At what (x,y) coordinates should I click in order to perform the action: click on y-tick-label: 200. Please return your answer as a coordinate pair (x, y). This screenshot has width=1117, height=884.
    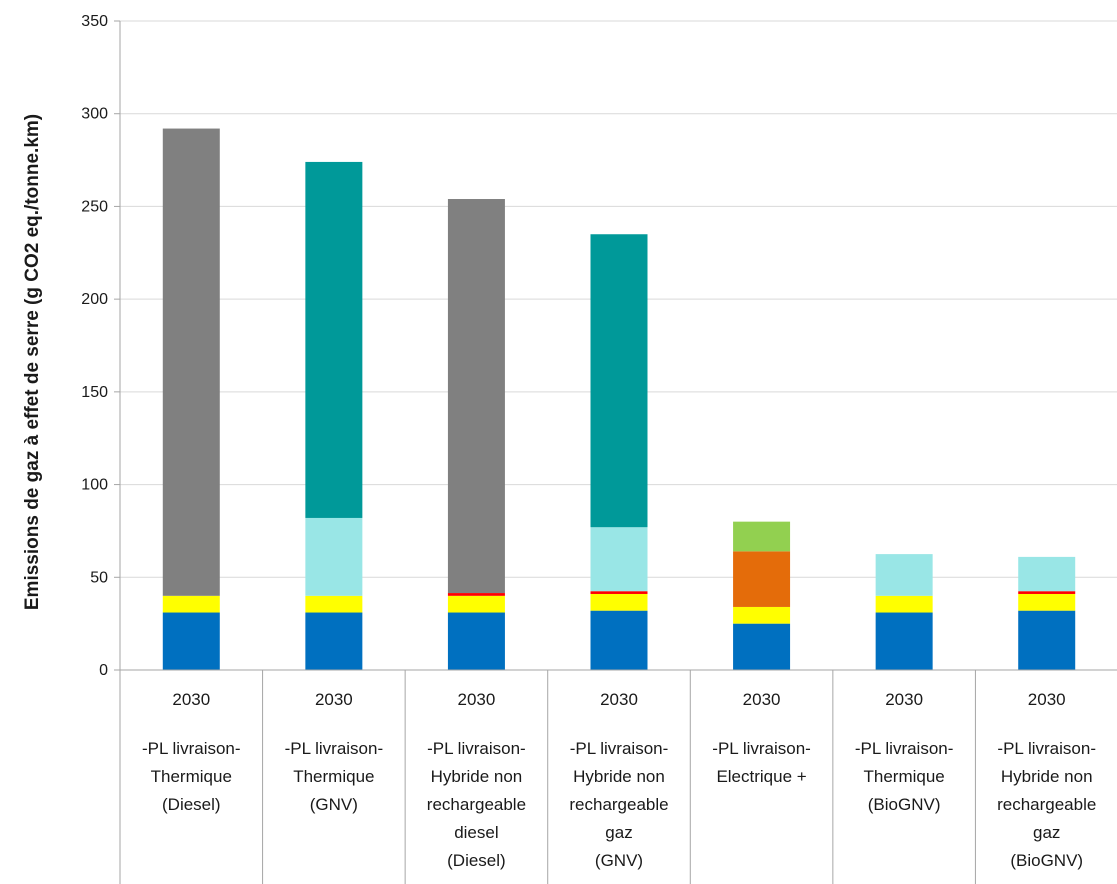
    Looking at the image, I should click on (94, 299).